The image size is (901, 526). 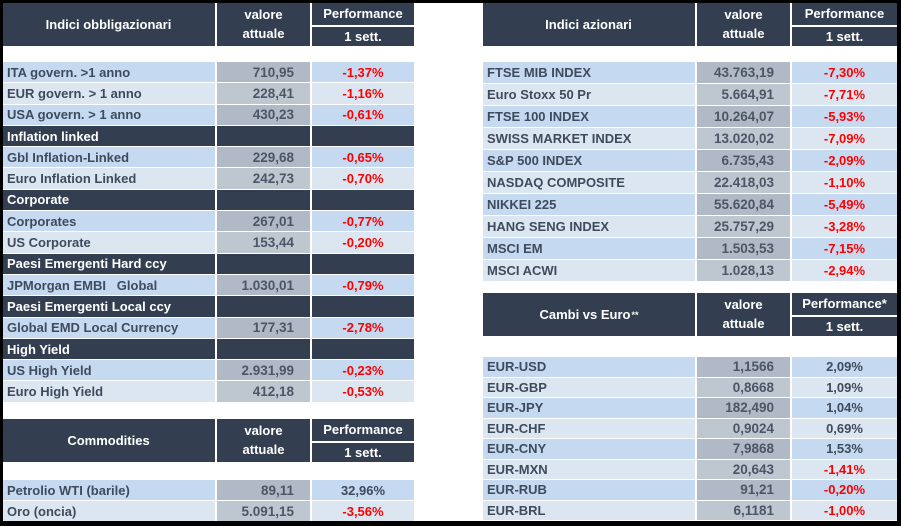 What do you see at coordinates (843, 490) in the screenshot?
I see `row-performance-cell: -0,20%` at bounding box center [843, 490].